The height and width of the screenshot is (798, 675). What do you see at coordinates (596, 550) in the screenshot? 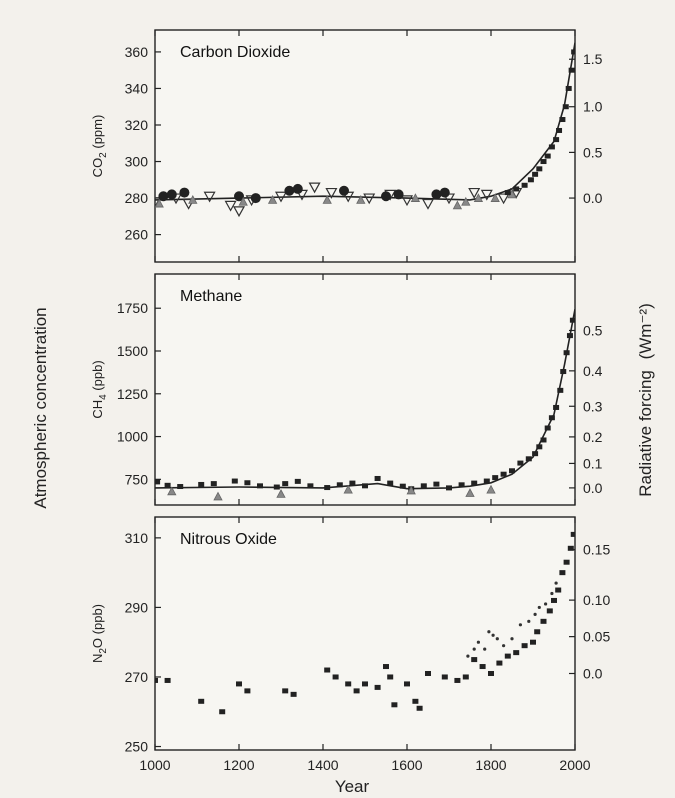
I see `right-tick-label: 0.15` at bounding box center [596, 550].